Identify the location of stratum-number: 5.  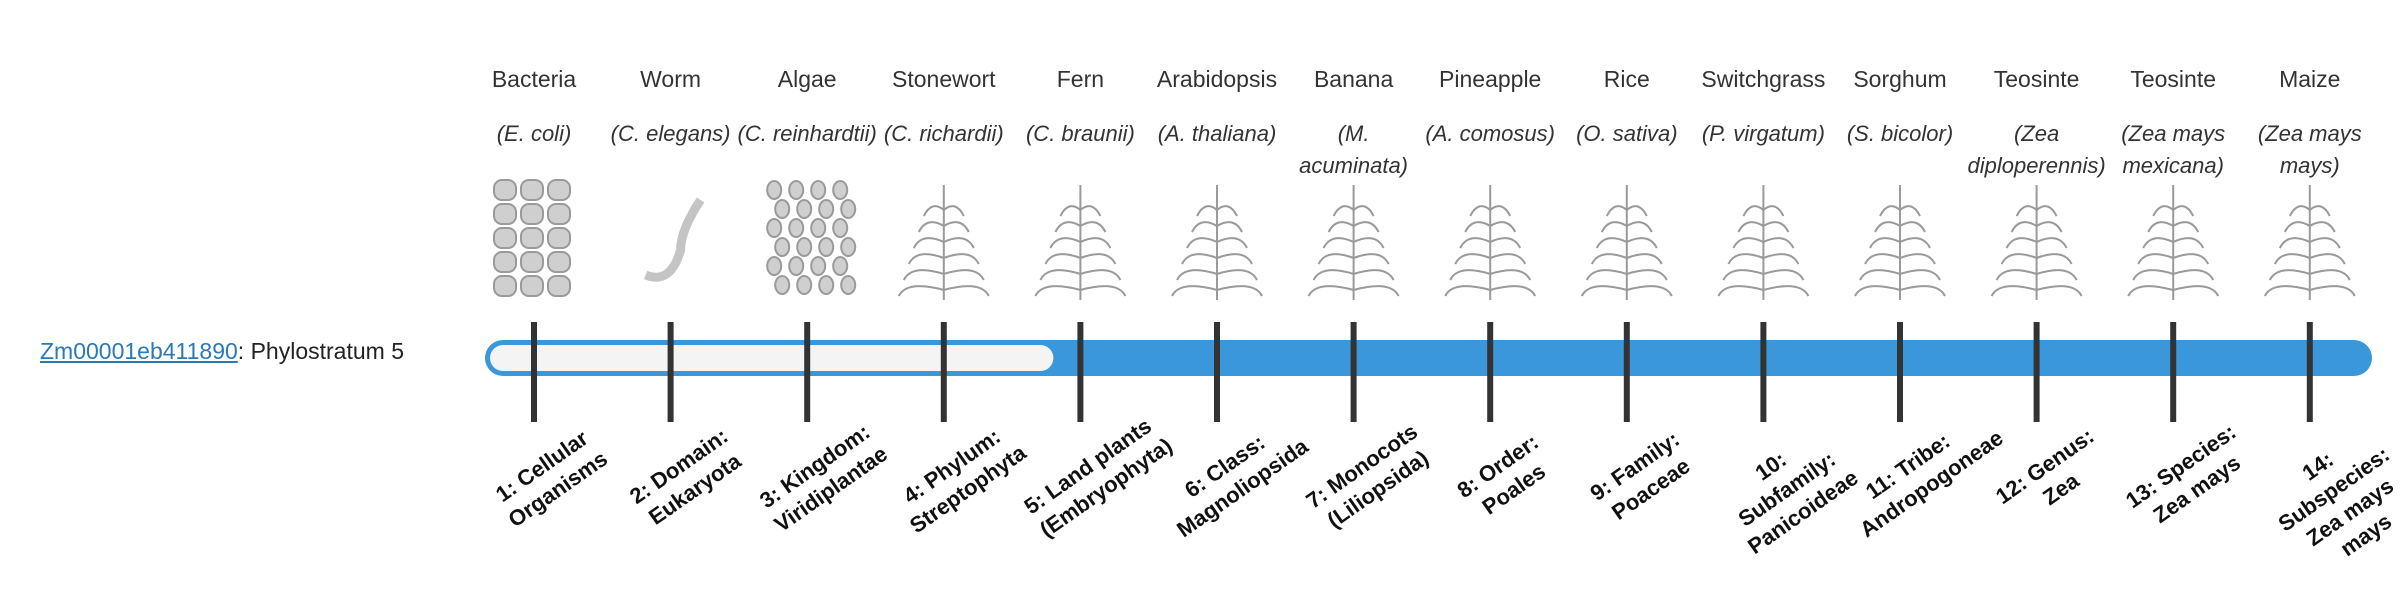
(397, 351).